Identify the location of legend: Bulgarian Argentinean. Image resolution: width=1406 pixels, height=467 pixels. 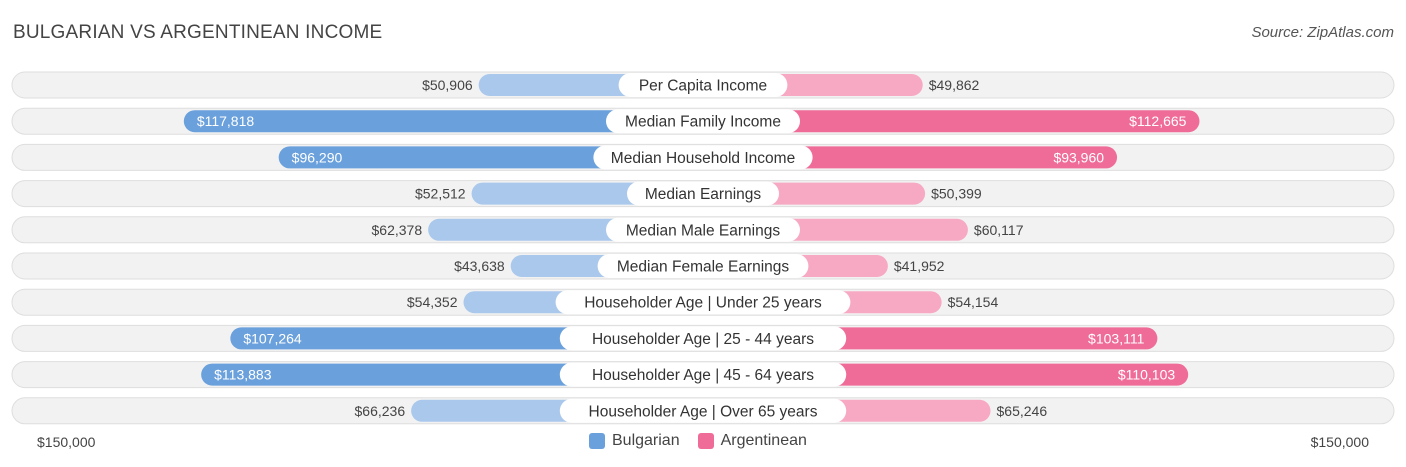
(707, 441).